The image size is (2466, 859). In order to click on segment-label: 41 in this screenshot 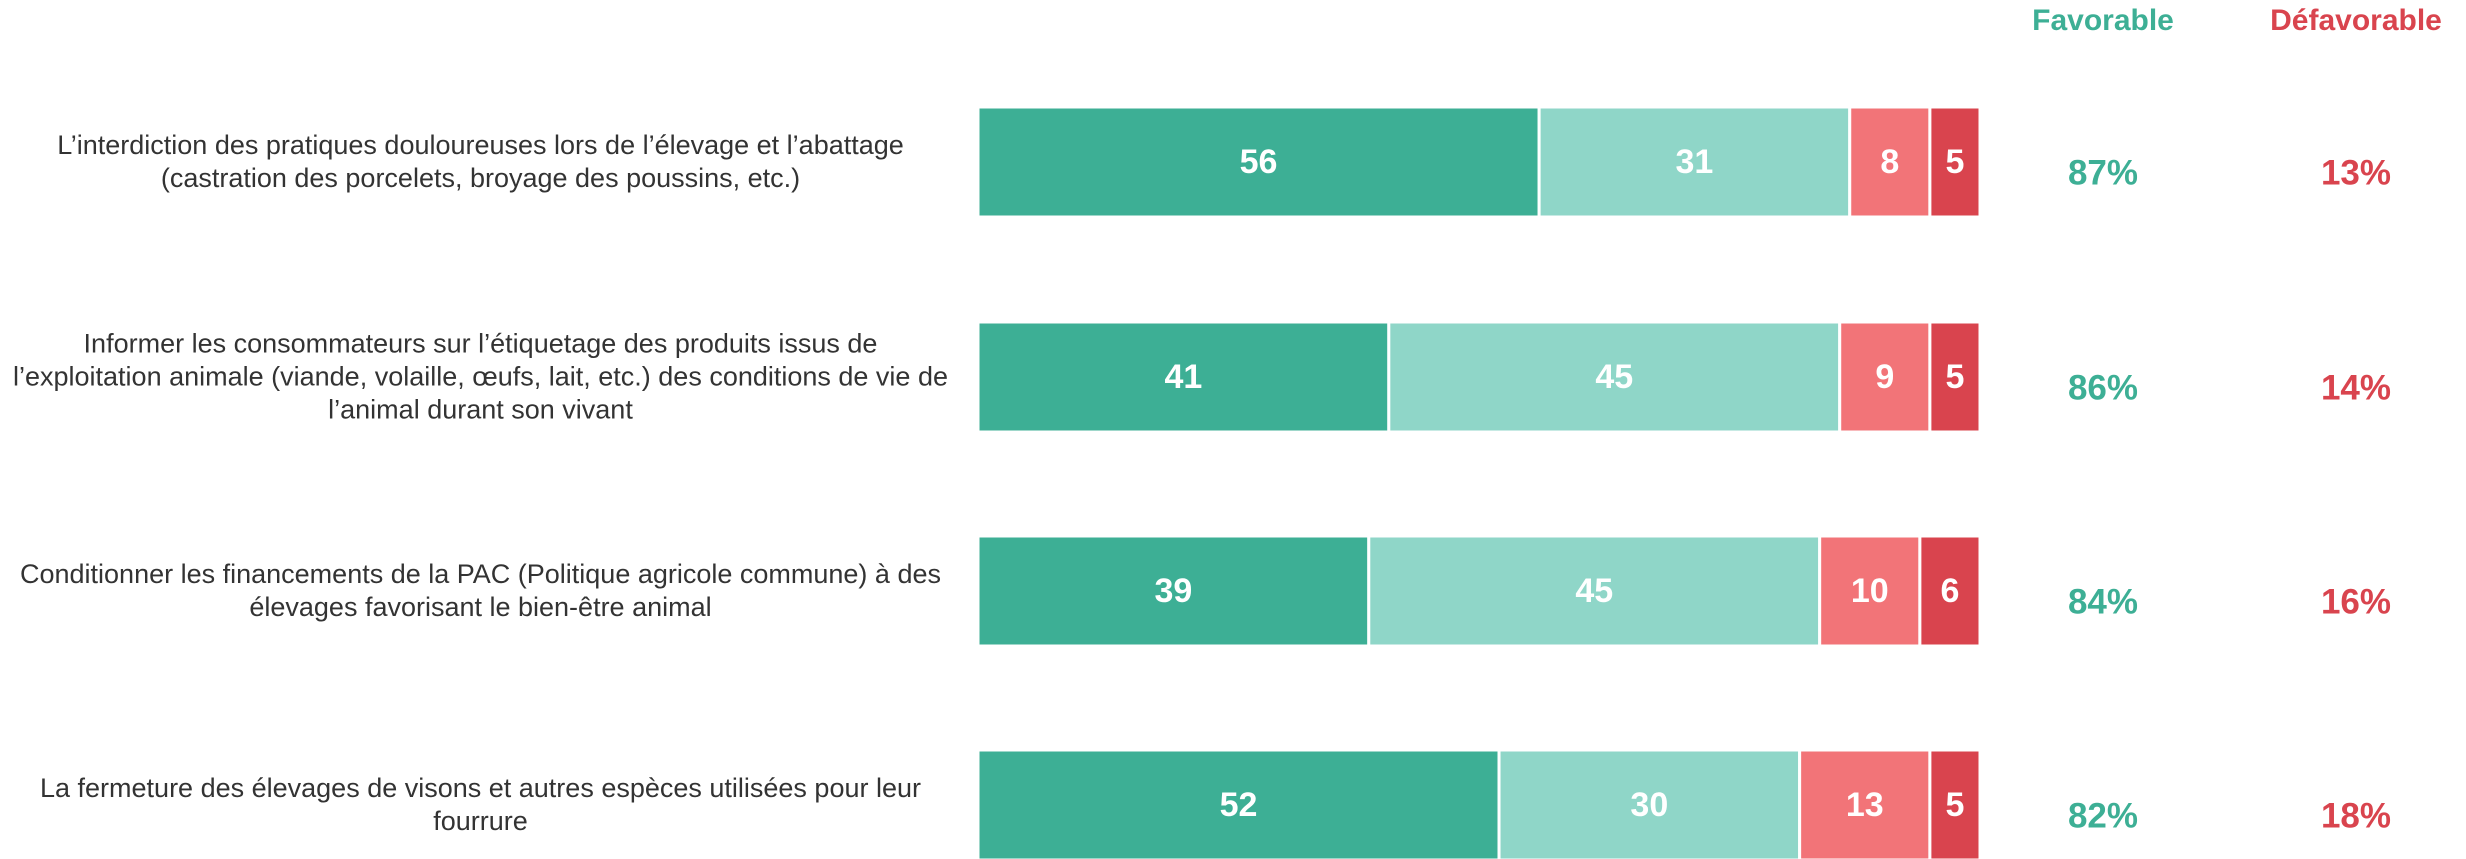, I will do `click(1183, 377)`.